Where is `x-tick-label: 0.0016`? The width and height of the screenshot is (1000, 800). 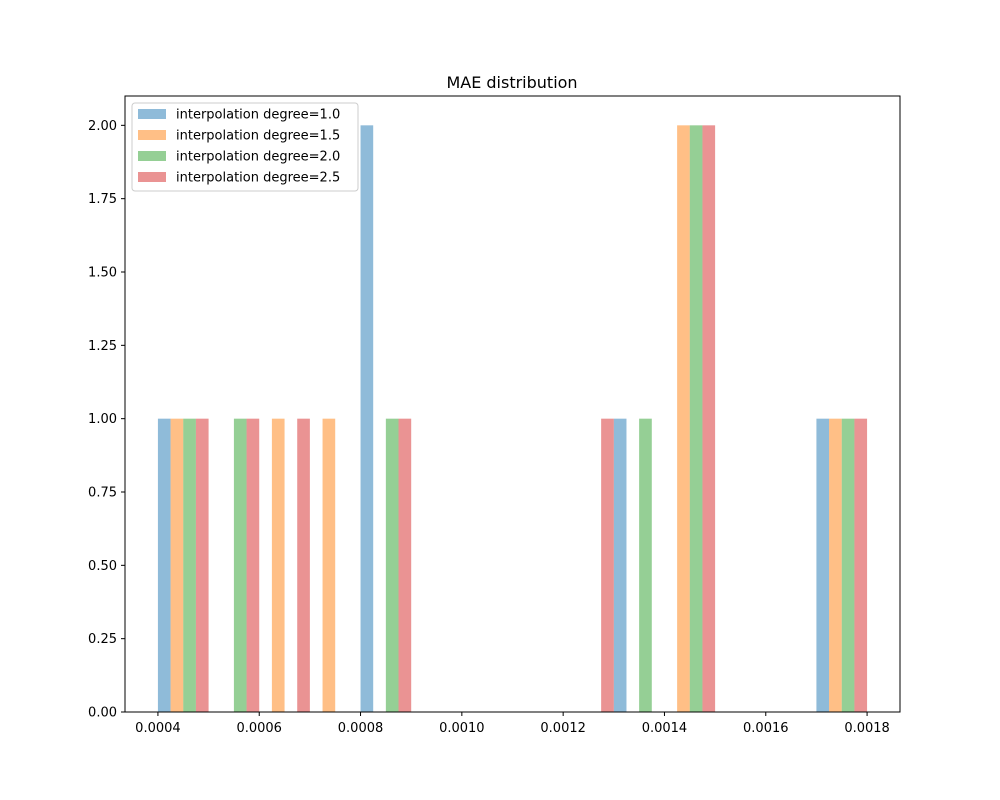
x-tick-label: 0.0016 is located at coordinates (766, 728).